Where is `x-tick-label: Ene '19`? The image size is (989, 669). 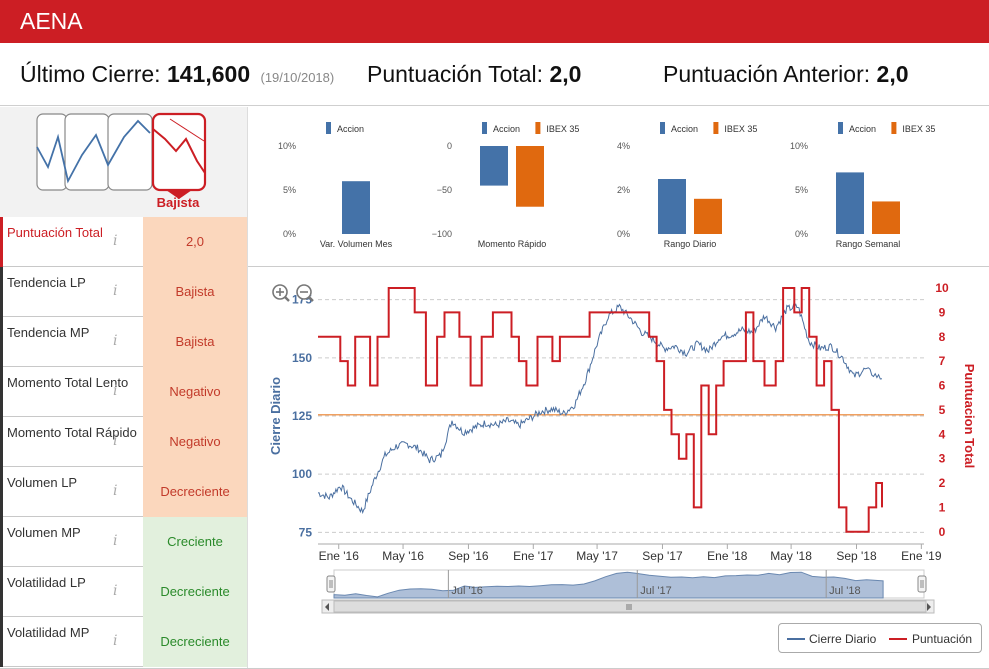 x-tick-label: Ene '19 is located at coordinates (921, 556).